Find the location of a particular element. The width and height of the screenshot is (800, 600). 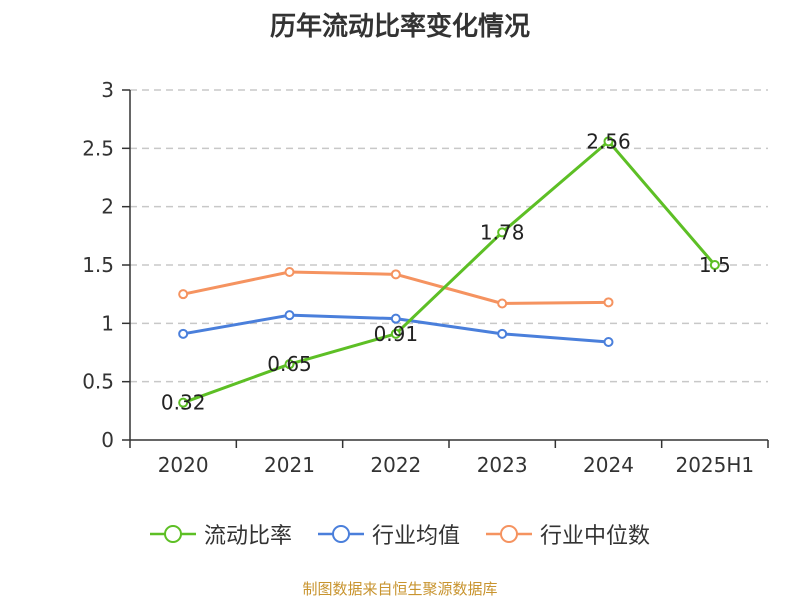

x-tick-label: 2021 is located at coordinates (289, 465).